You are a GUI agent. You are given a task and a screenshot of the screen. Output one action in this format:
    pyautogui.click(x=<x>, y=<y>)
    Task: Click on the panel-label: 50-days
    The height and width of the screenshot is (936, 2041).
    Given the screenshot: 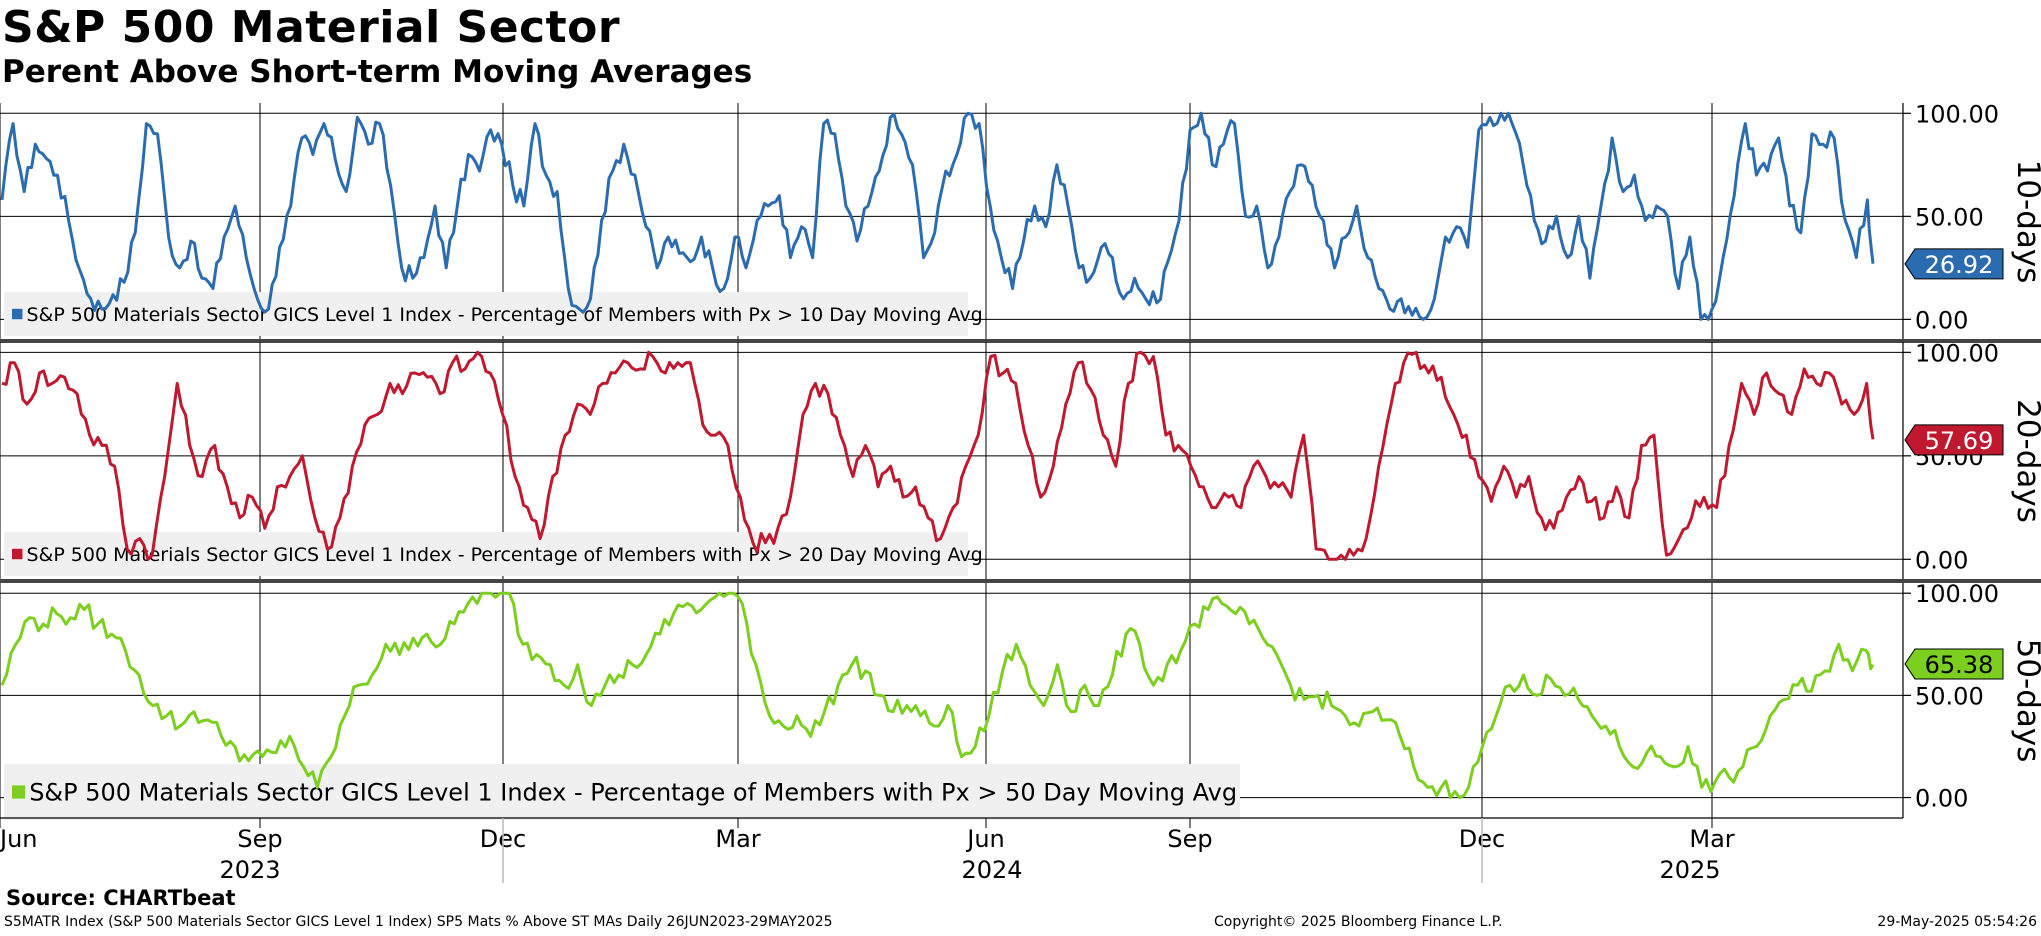 What is the action you would take?
    pyautogui.click(x=2025, y=701)
    